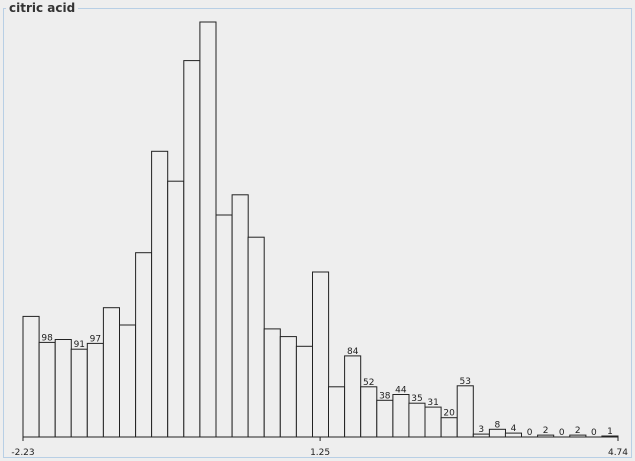 The height and width of the screenshot is (461, 635). What do you see at coordinates (498, 425) in the screenshot?
I see `bar-data-label: 8` at bounding box center [498, 425].